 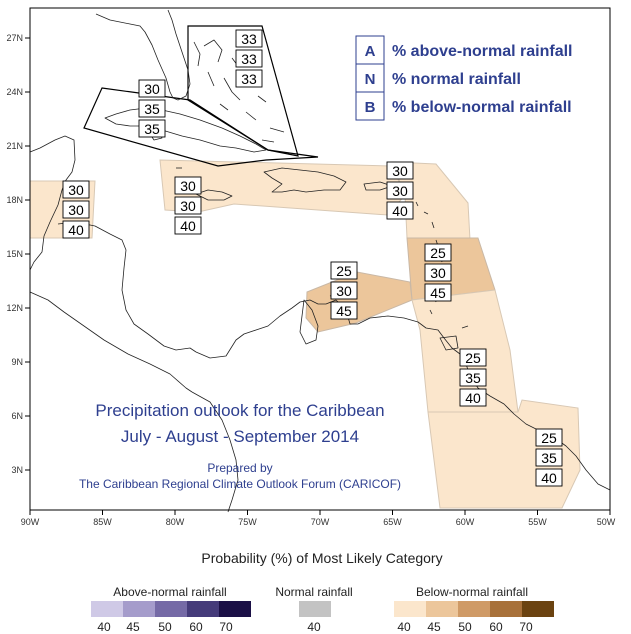 I want to click on zone-abc-islands, so click(x=359, y=302).